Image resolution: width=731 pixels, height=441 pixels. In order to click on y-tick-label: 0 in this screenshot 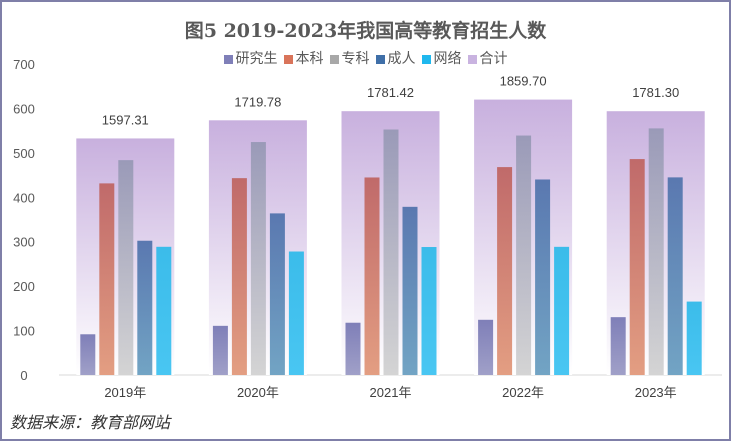, I will do `click(23, 375)`.